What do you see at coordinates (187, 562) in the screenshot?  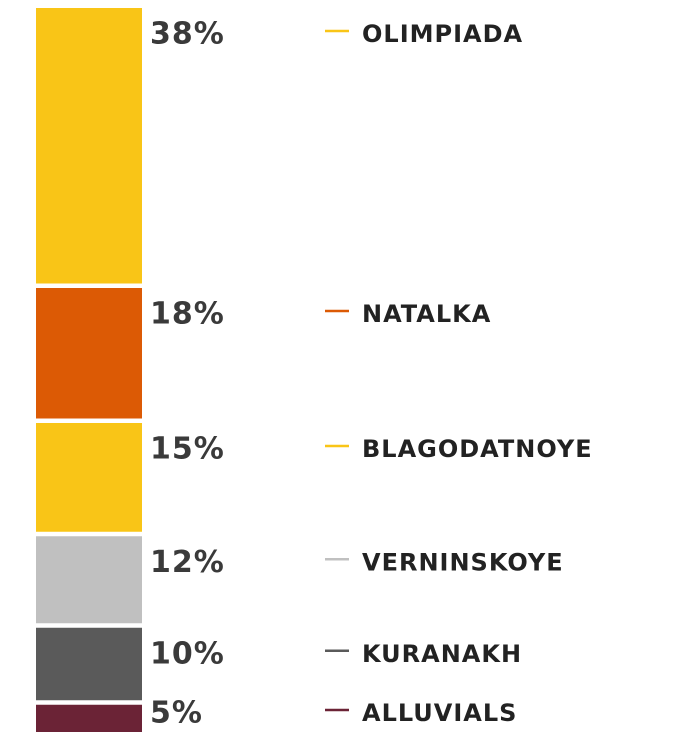 I see `value-label: 12%` at bounding box center [187, 562].